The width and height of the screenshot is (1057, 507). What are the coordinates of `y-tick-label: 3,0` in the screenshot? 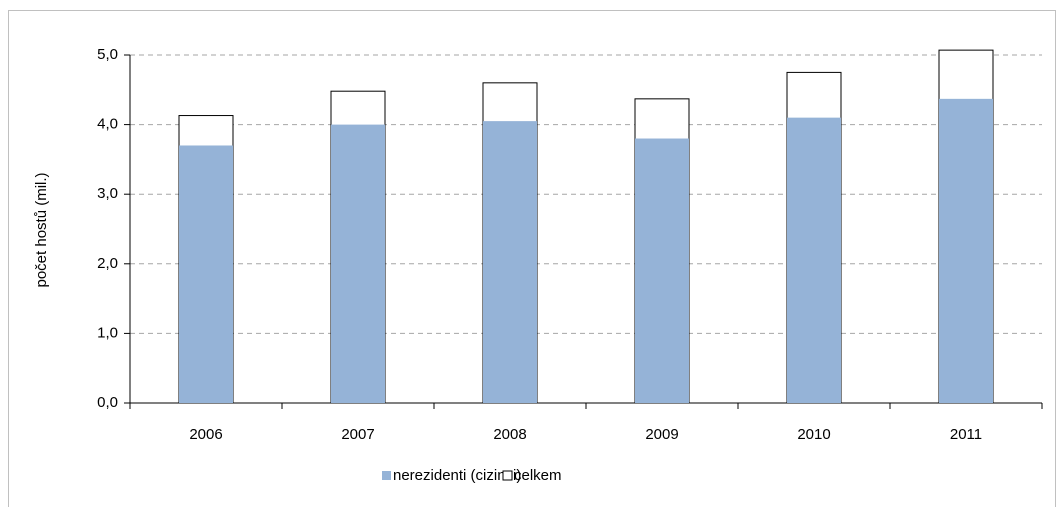 It's located at (107, 193).